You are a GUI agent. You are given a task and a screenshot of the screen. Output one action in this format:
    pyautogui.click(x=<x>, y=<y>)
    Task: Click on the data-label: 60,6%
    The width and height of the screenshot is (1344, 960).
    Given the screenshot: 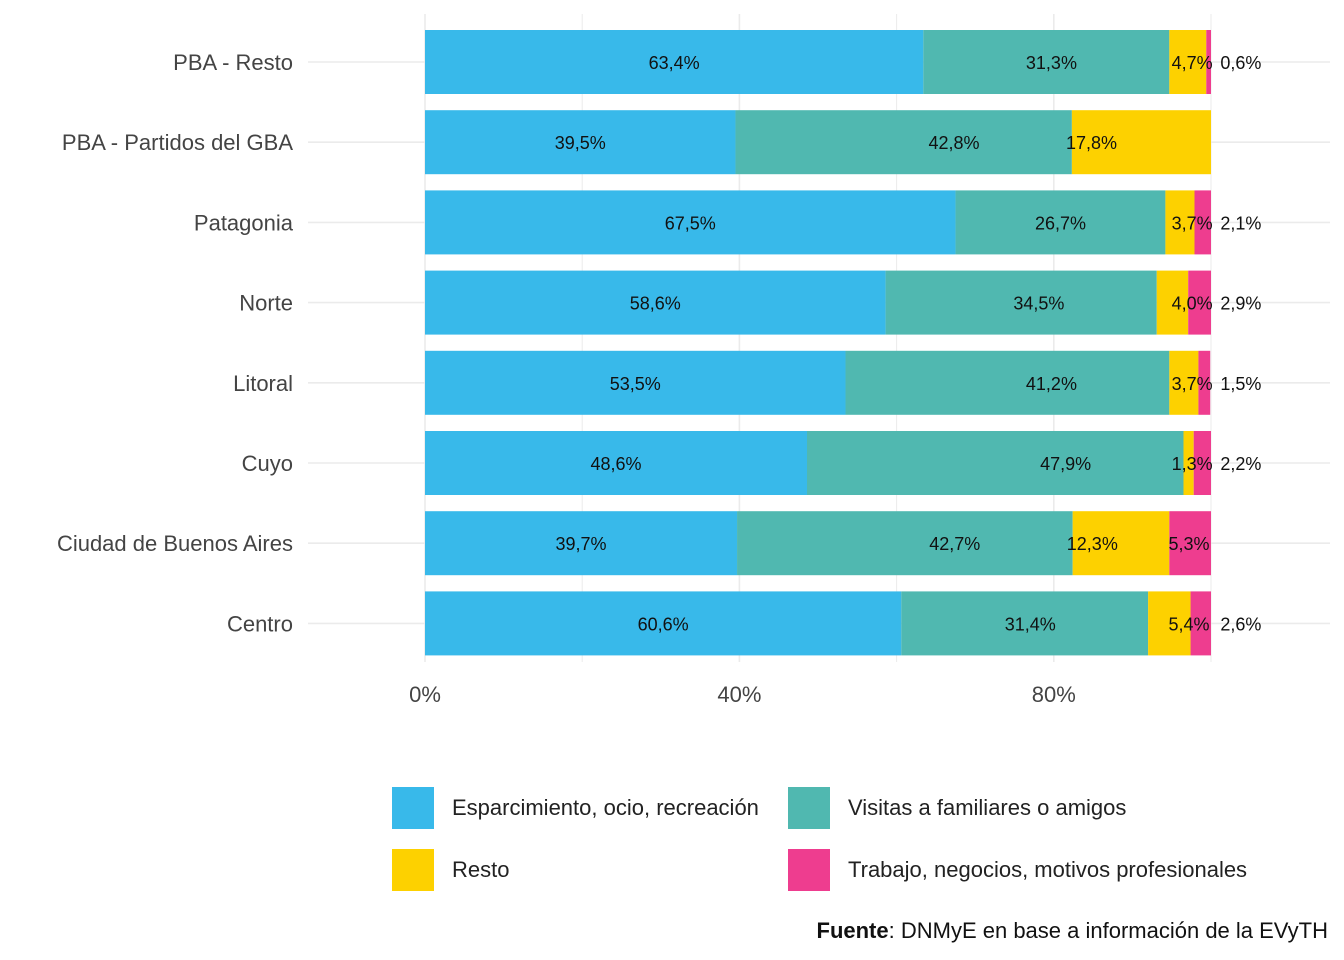 What is the action you would take?
    pyautogui.click(x=663, y=624)
    